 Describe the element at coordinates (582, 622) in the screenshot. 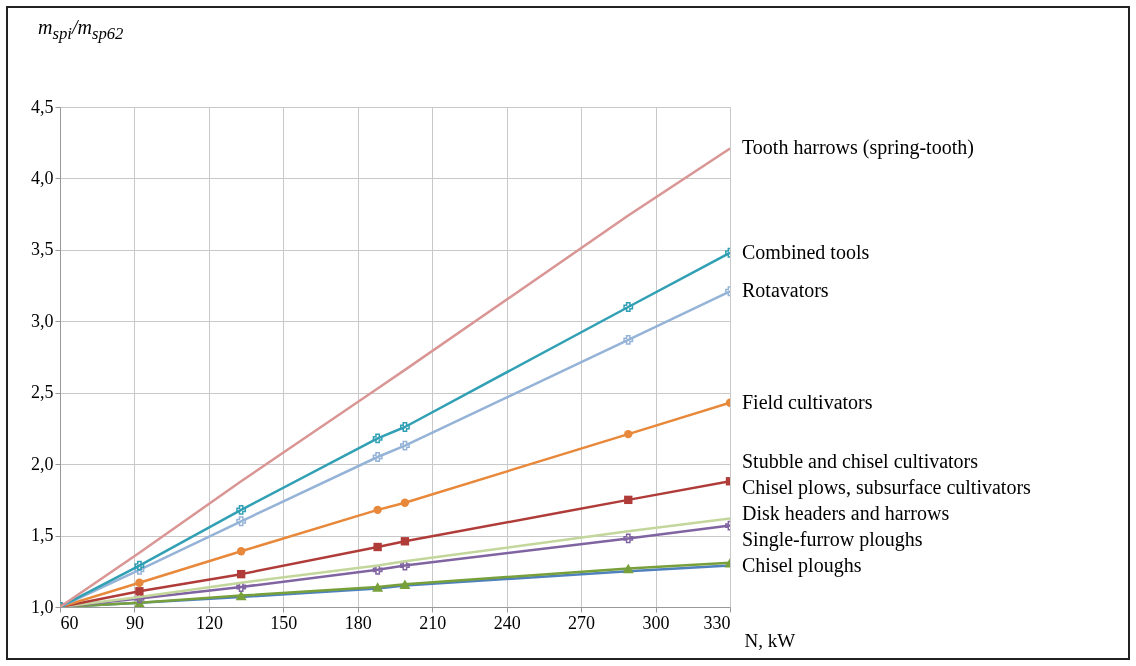

I see `x-tick-label: 270` at that location.